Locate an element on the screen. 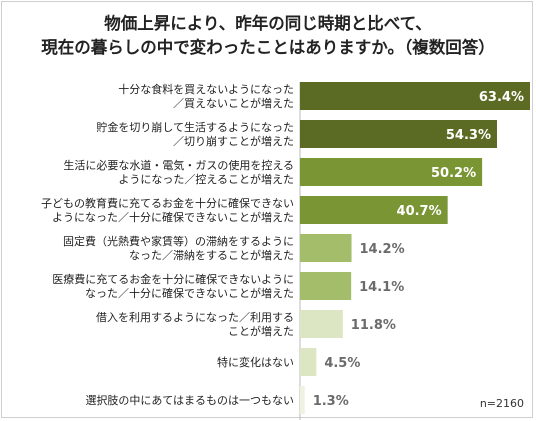 The image size is (536, 421). category-label-5: 固定費（光熱費や家賃等）の滞納をするようになった／滞納をすることが増えた is located at coordinates (178, 248).